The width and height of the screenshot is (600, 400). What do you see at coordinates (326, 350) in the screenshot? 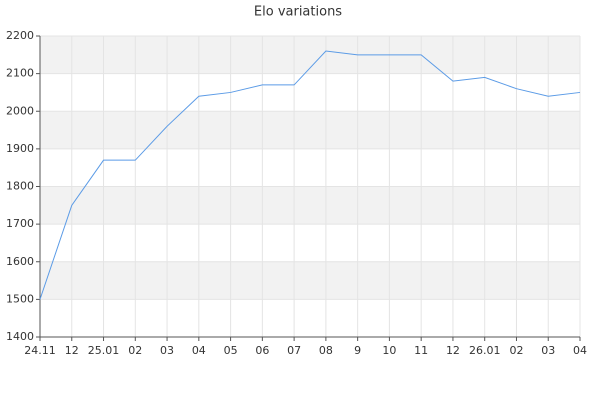
I see `x-tick-label: 08` at bounding box center [326, 350].